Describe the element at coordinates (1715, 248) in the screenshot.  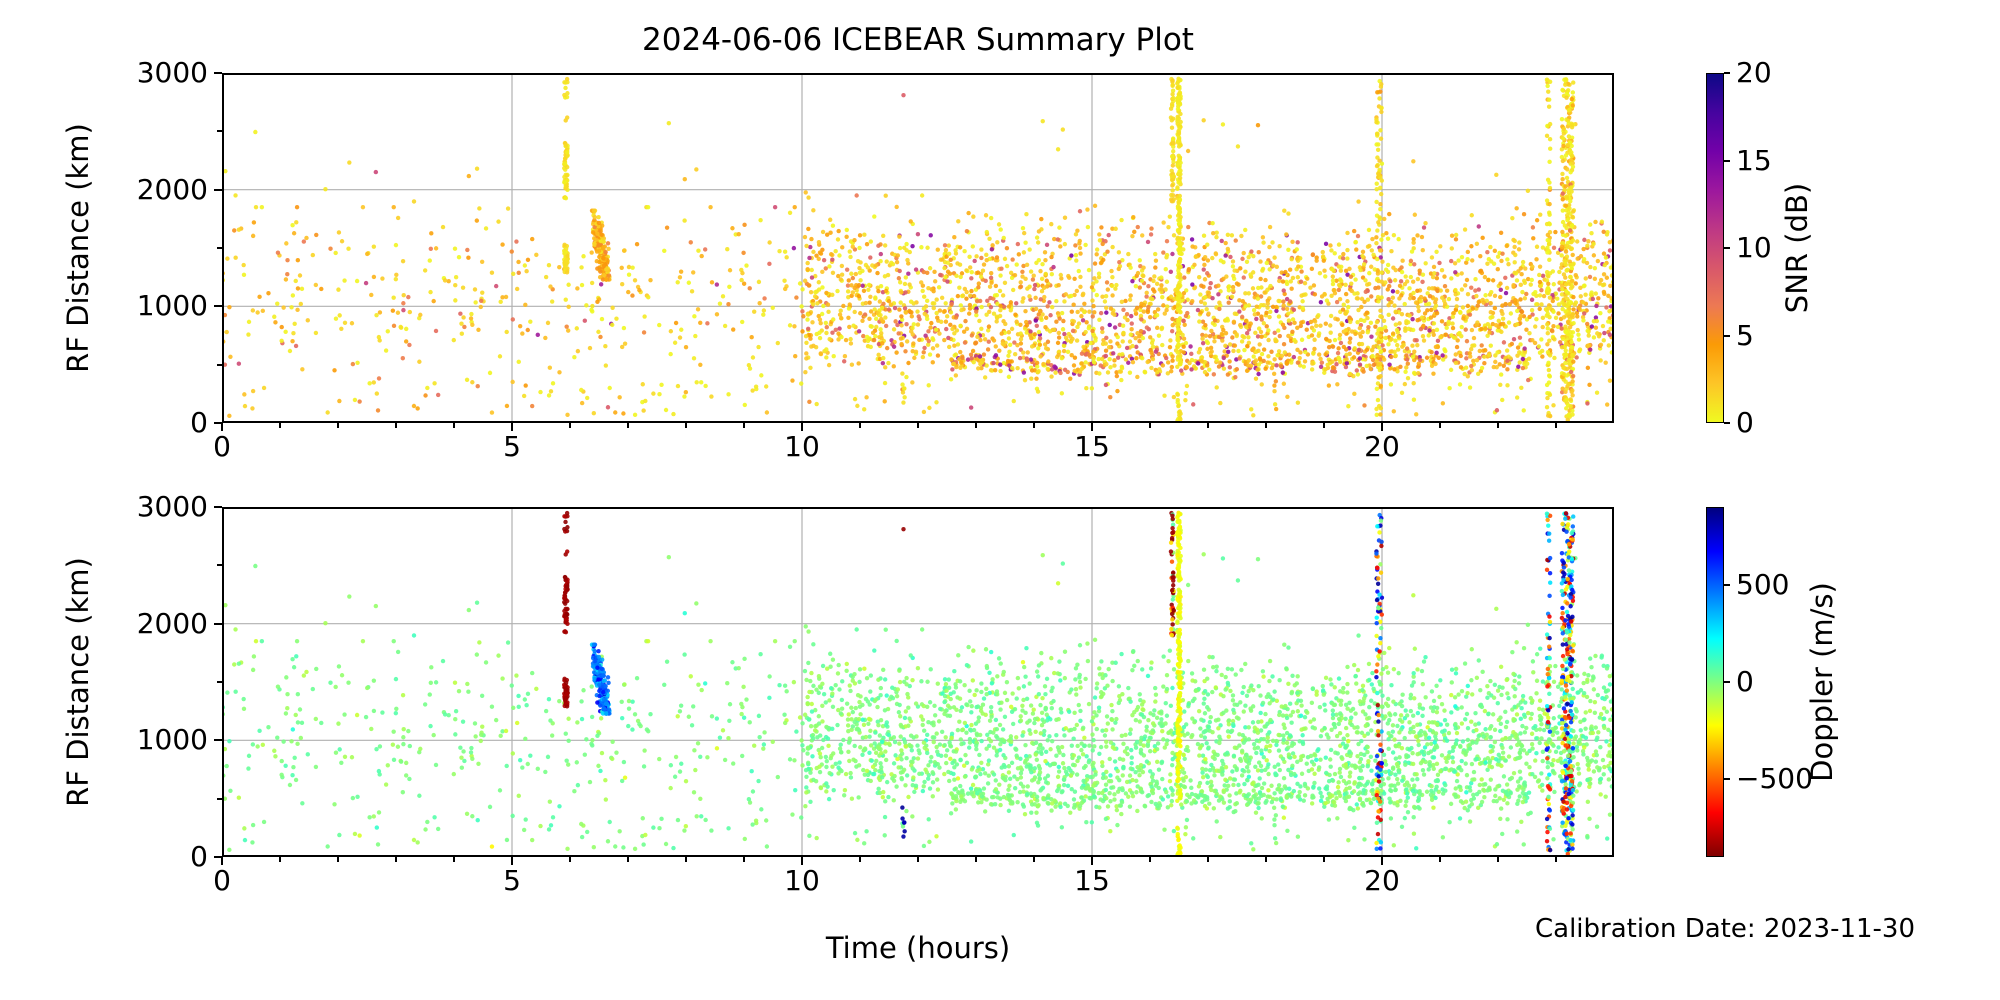
I see `snr-colorbar` at that location.